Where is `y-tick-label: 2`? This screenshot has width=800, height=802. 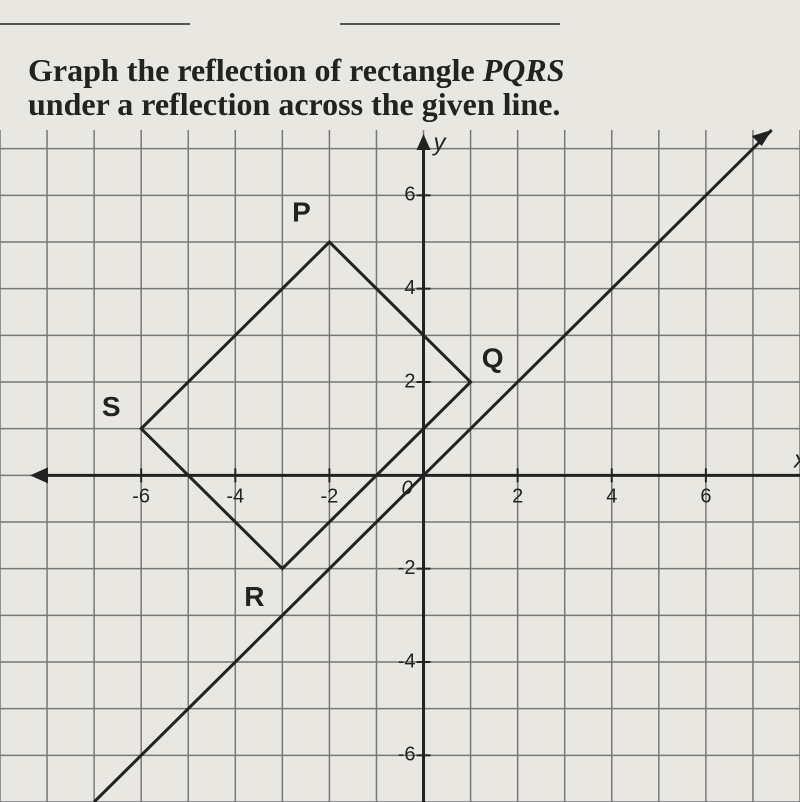 y-tick-label: 2 is located at coordinates (409, 381).